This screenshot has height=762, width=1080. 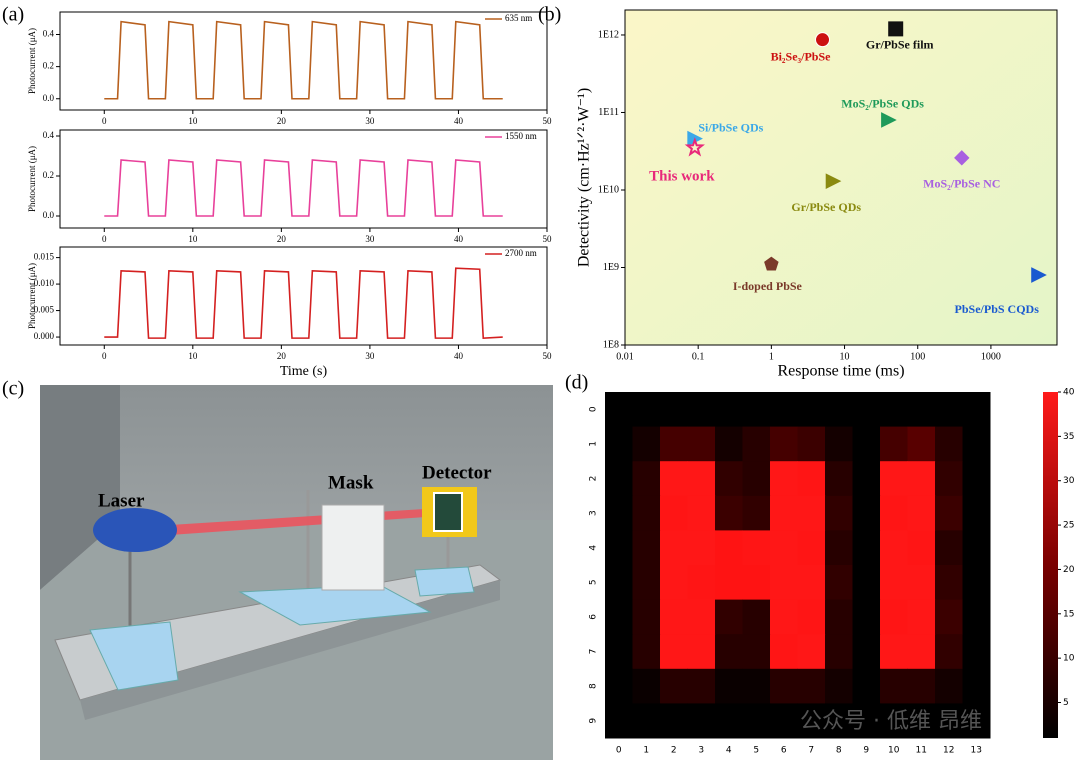 I want to click on illustration-label: Detector, so click(x=457, y=472).